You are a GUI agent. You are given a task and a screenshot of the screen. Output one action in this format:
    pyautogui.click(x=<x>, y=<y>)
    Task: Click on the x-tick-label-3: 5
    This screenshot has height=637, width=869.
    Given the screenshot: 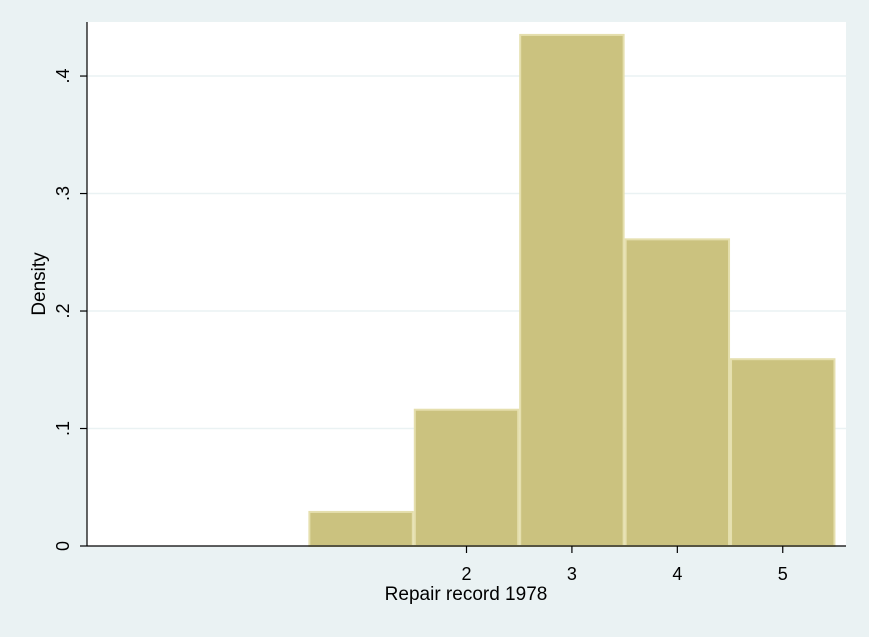 What is the action you would take?
    pyautogui.click(x=783, y=574)
    